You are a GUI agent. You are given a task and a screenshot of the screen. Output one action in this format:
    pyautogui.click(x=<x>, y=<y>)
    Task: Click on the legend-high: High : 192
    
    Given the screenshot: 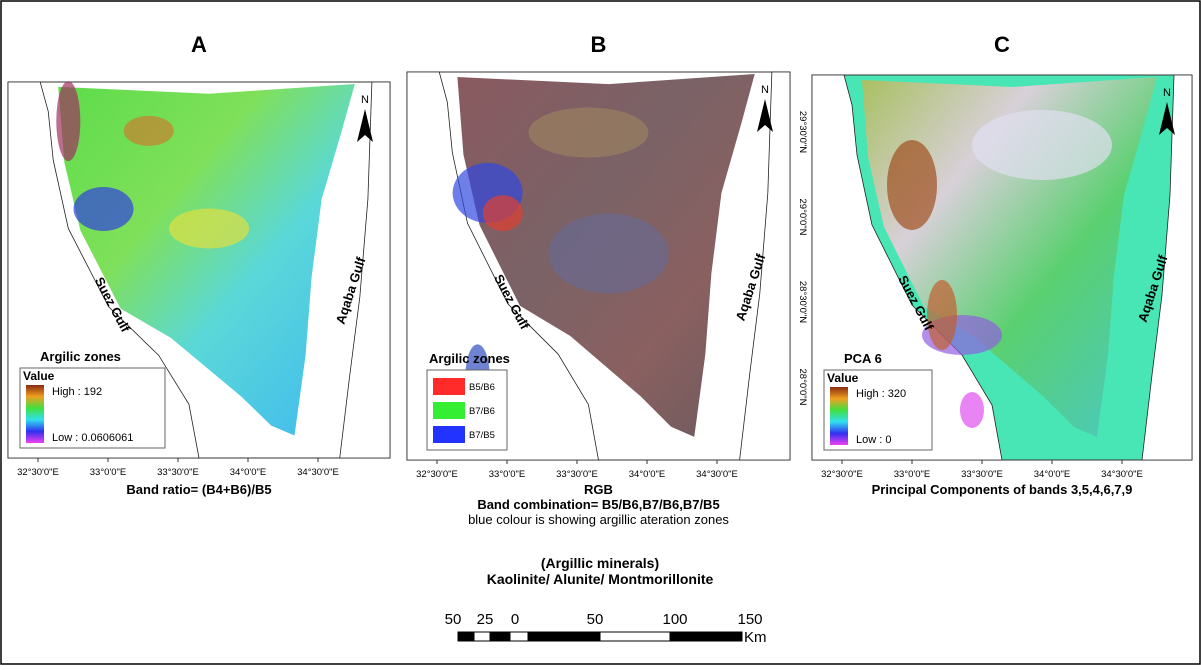 What is the action you would take?
    pyautogui.click(x=77, y=392)
    